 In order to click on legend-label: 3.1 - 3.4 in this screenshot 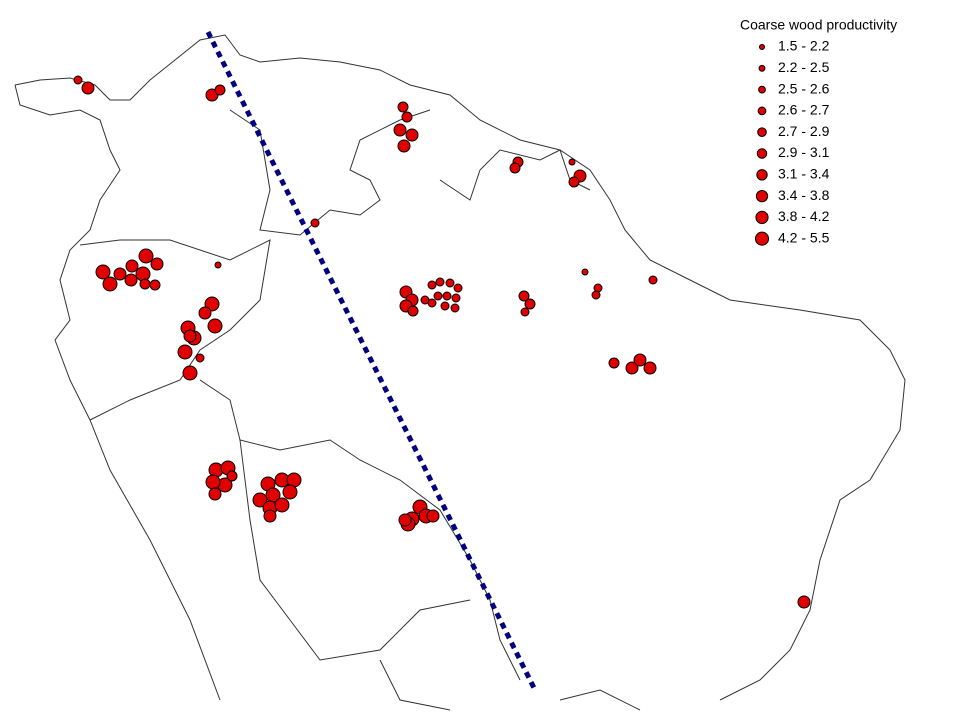, I will do `click(804, 174)`.